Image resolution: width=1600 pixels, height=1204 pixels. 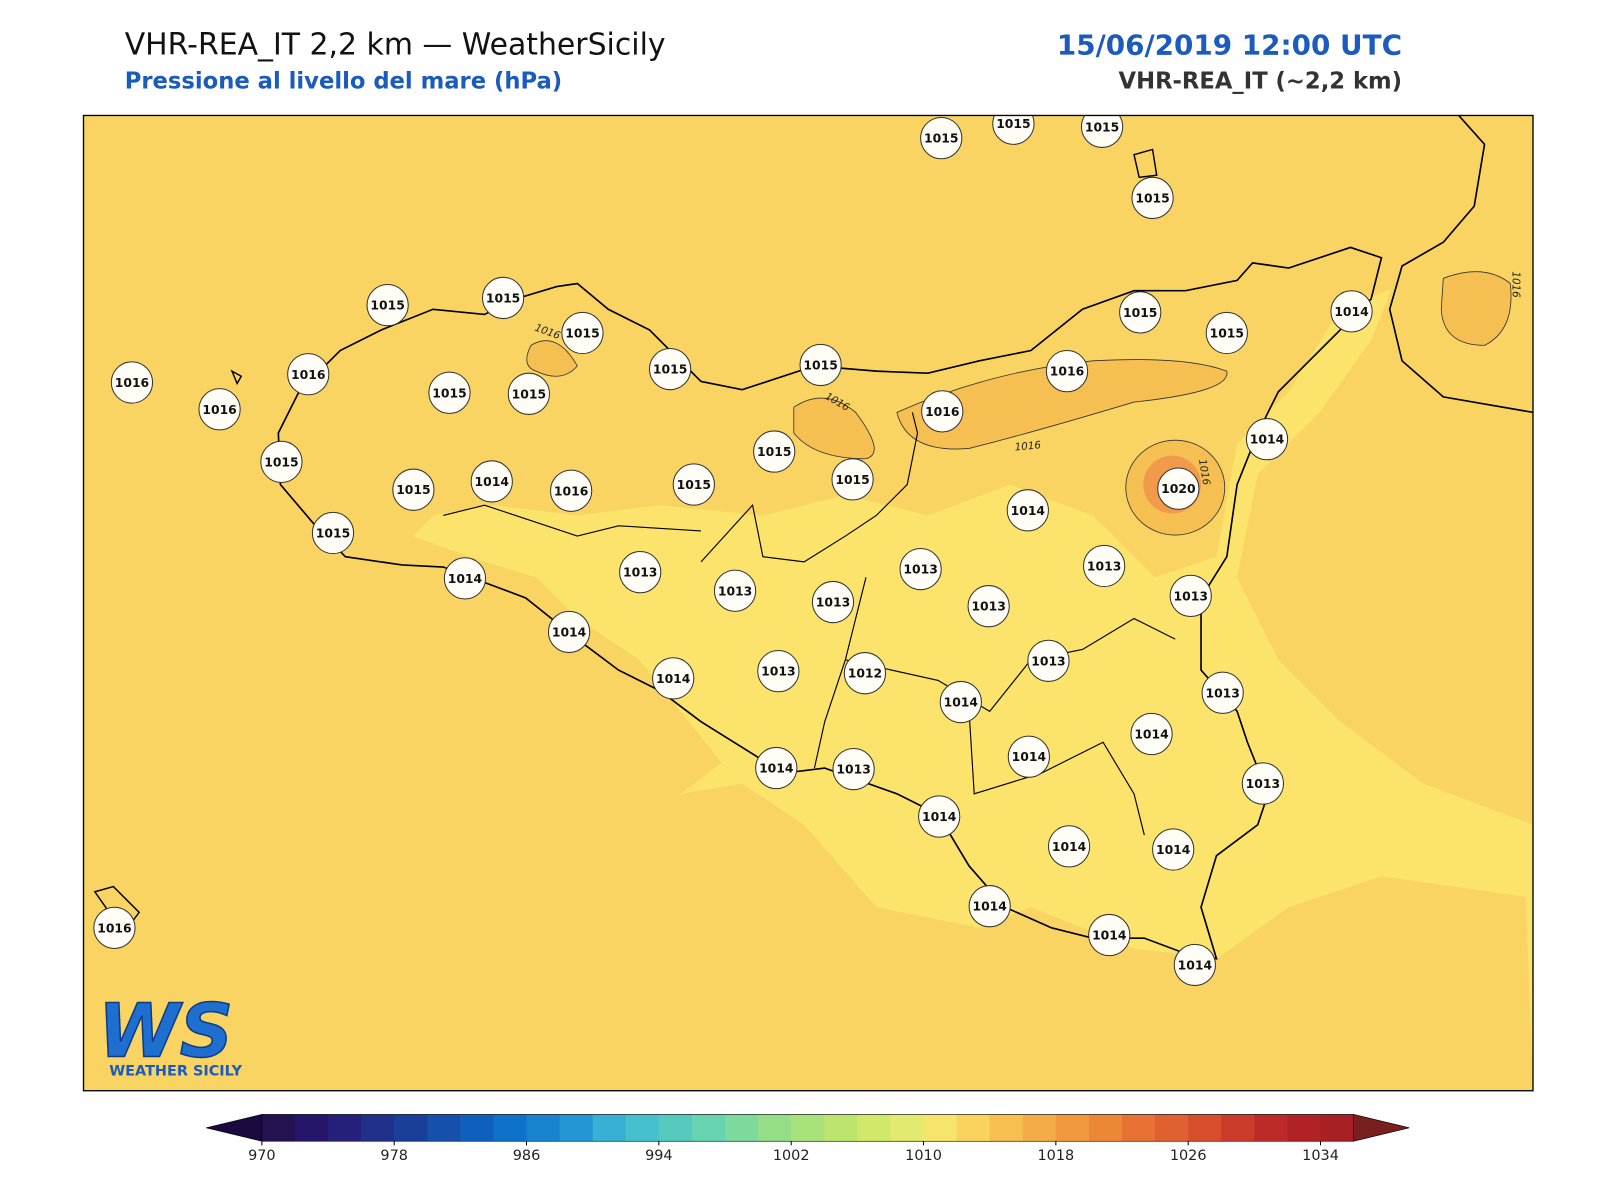 What do you see at coordinates (1229, 45) in the screenshot?
I see `datetime: 15/06/2019 12:00 UTC` at bounding box center [1229, 45].